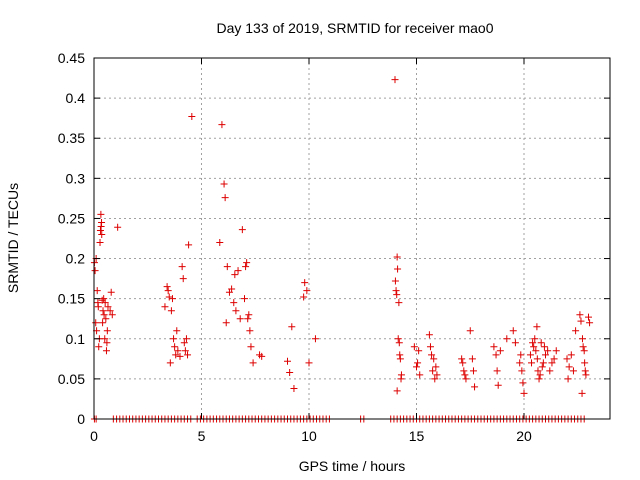  What do you see at coordinates (13, 238) in the screenshot?
I see `y-axis-label: SRMTID / TECUs` at bounding box center [13, 238].